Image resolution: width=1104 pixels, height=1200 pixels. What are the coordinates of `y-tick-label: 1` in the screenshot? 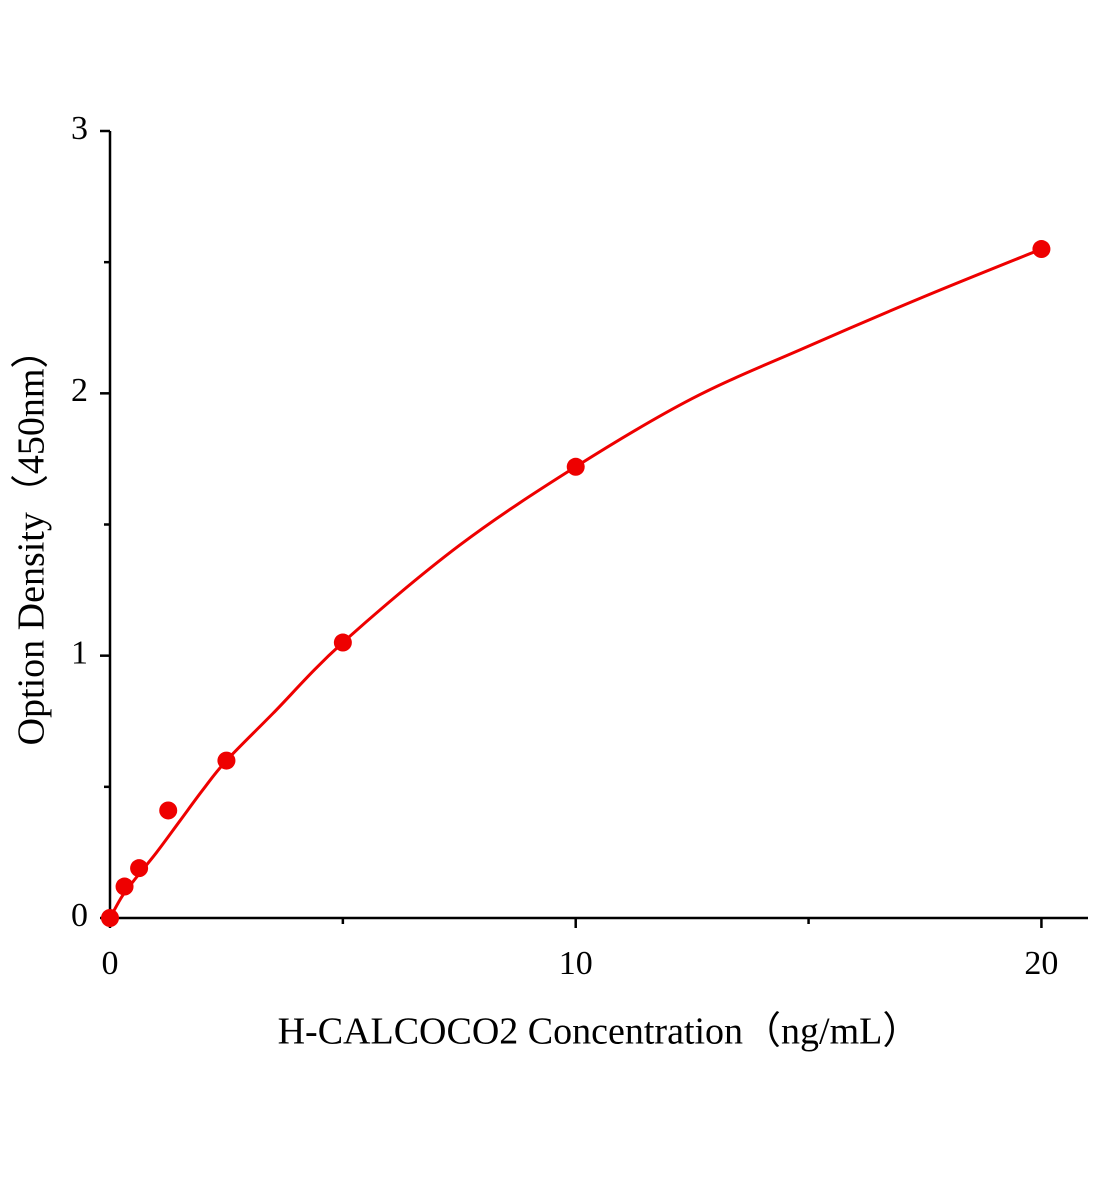 It's located at (79, 652).